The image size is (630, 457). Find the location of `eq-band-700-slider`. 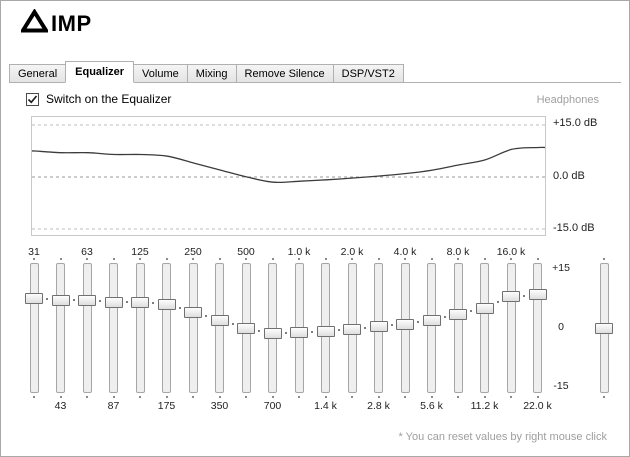

eq-band-700-slider is located at coordinates (272, 328).